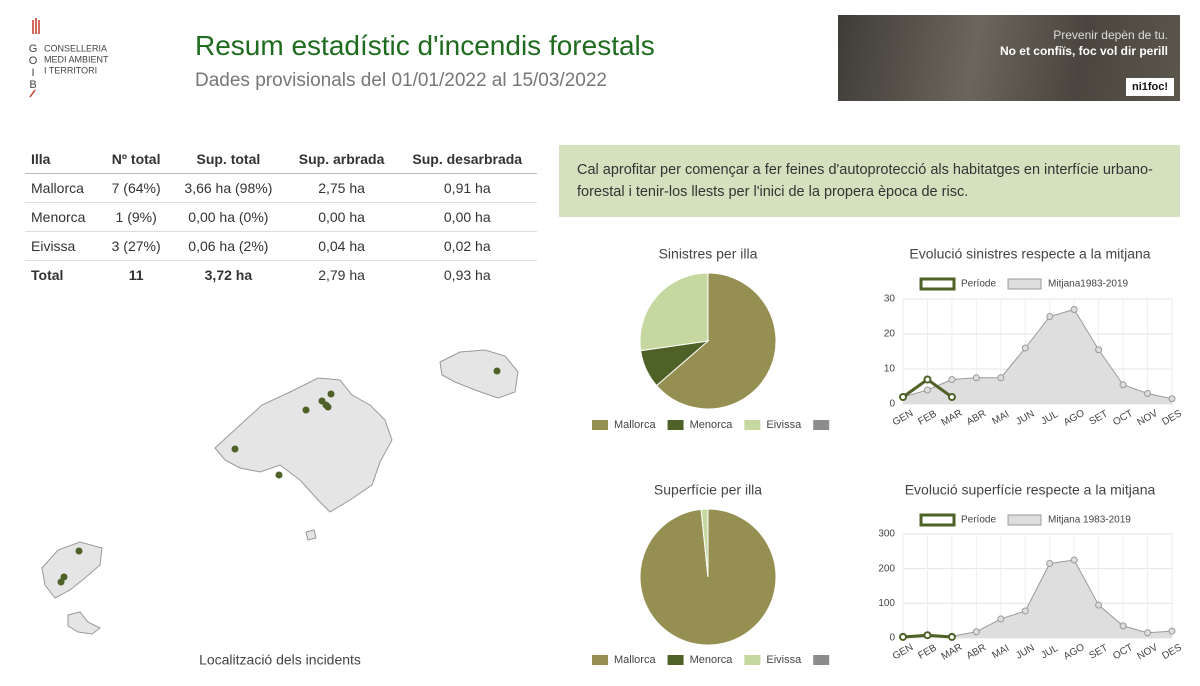 The width and height of the screenshot is (1200, 686). What do you see at coordinates (76, 59) in the screenshot?
I see `logo-text: MEDI AMBIENT` at bounding box center [76, 59].